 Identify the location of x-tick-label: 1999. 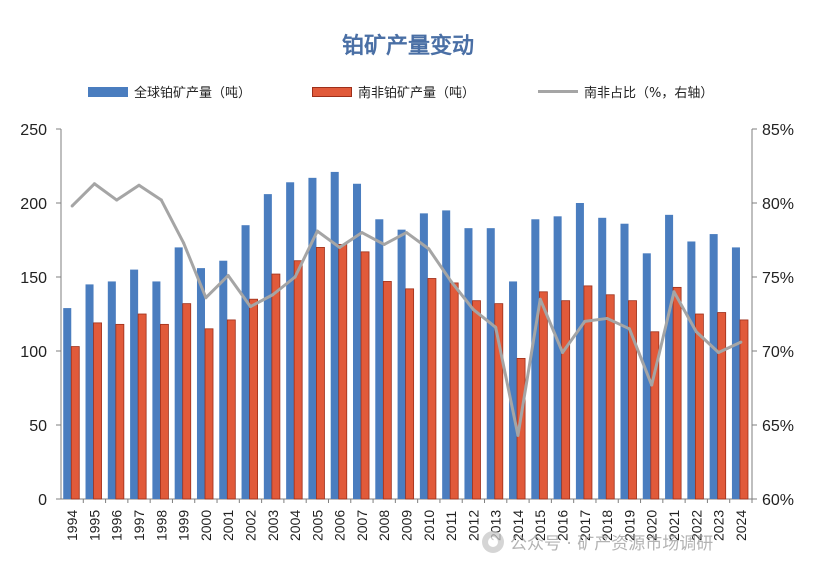
(184, 525).